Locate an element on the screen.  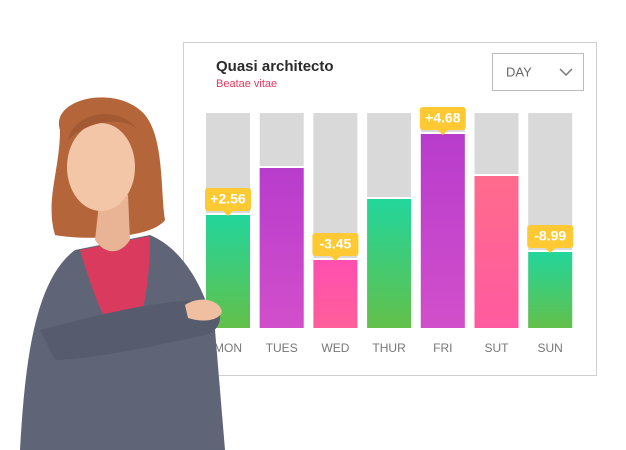
hand is located at coordinates (203, 310).